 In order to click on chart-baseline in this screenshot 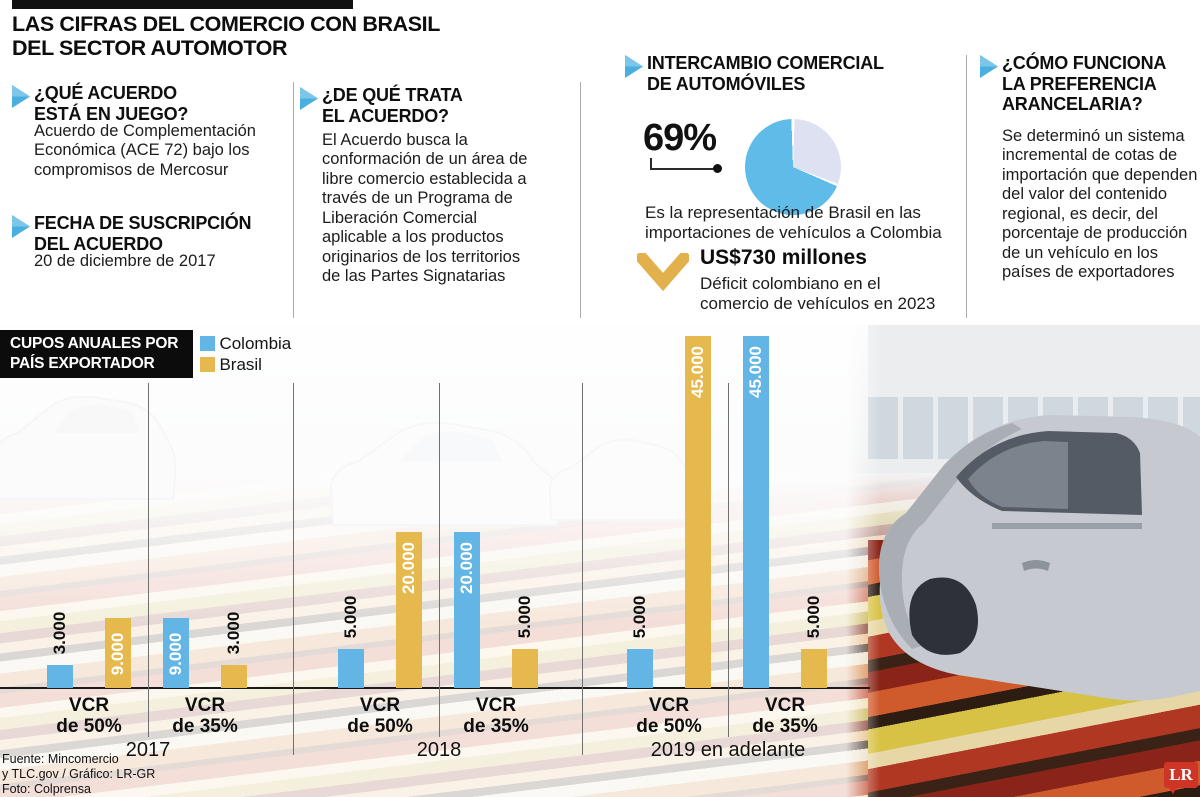, I will do `click(435, 688)`.